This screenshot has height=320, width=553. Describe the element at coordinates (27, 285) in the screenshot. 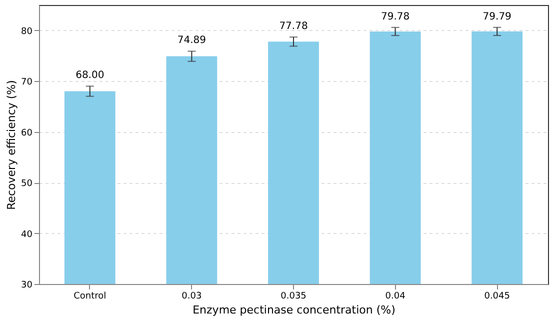

I see `y-tick-label: 30` at that location.